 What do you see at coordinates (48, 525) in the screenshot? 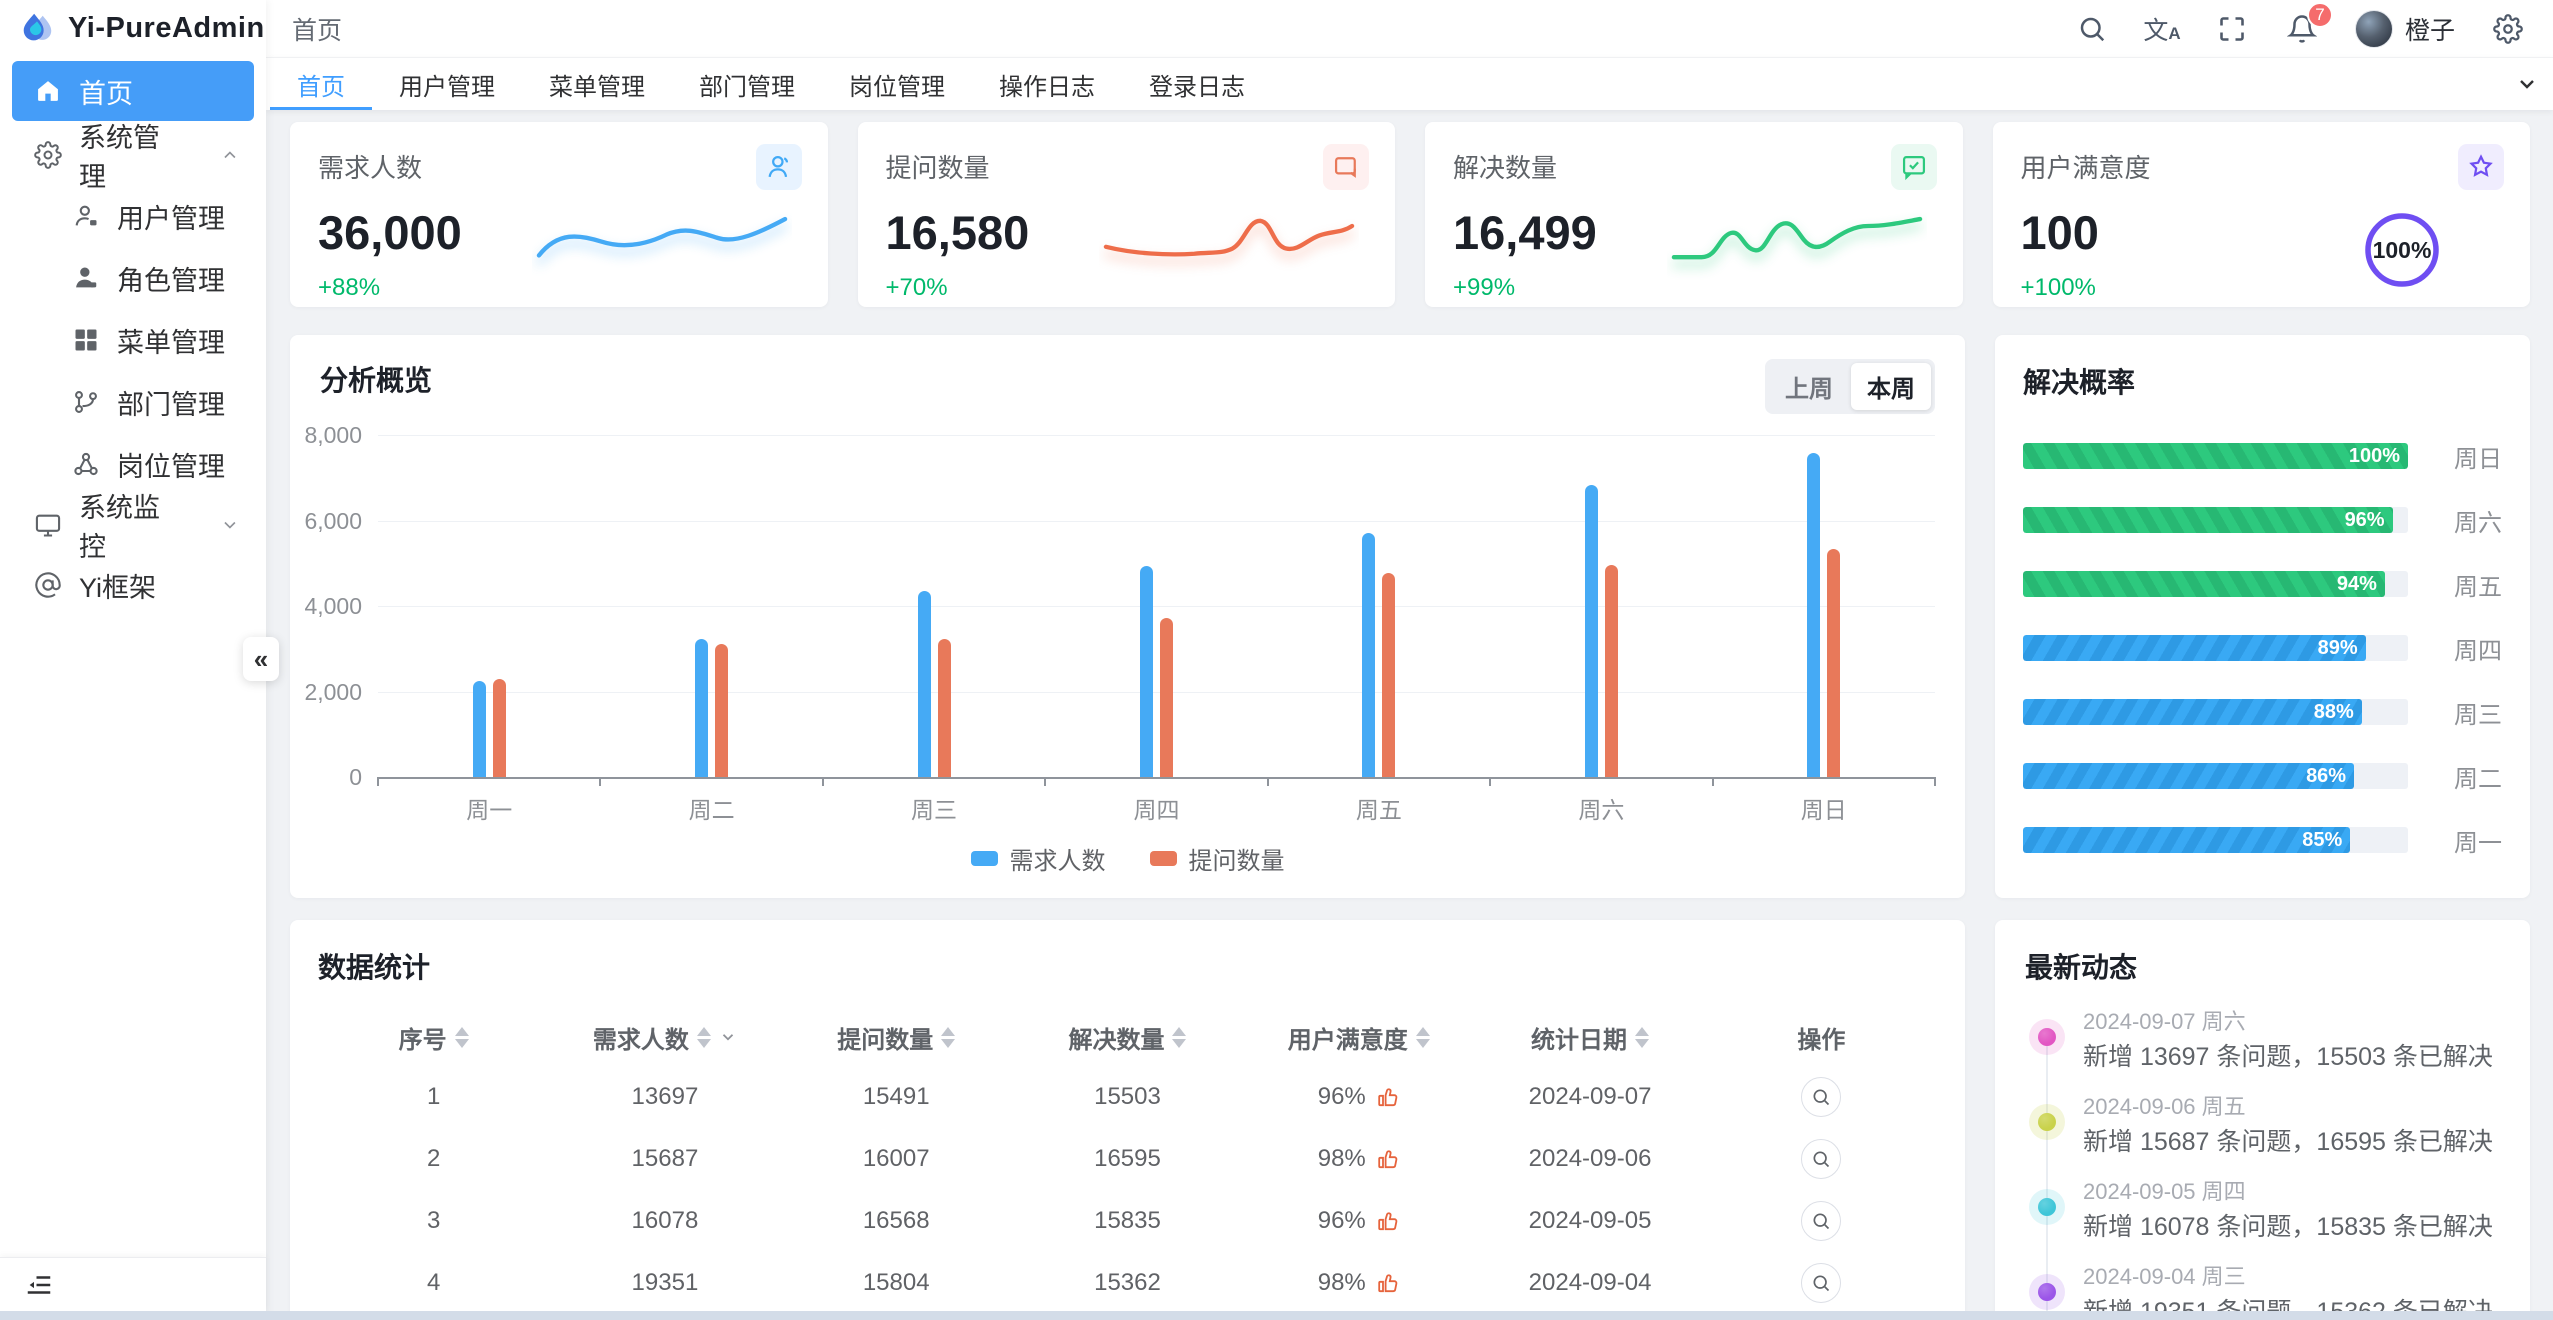
I see `monitor-icon` at bounding box center [48, 525].